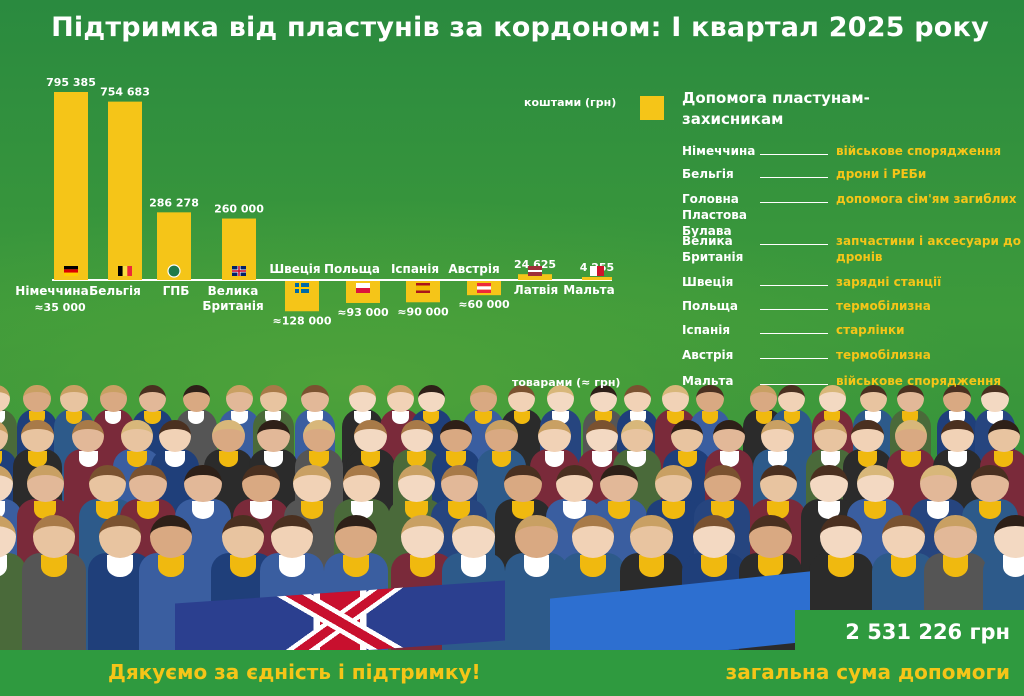 This screenshot has height=696, width=1024. I want to click on legend-country: Іспанія, so click(706, 330).